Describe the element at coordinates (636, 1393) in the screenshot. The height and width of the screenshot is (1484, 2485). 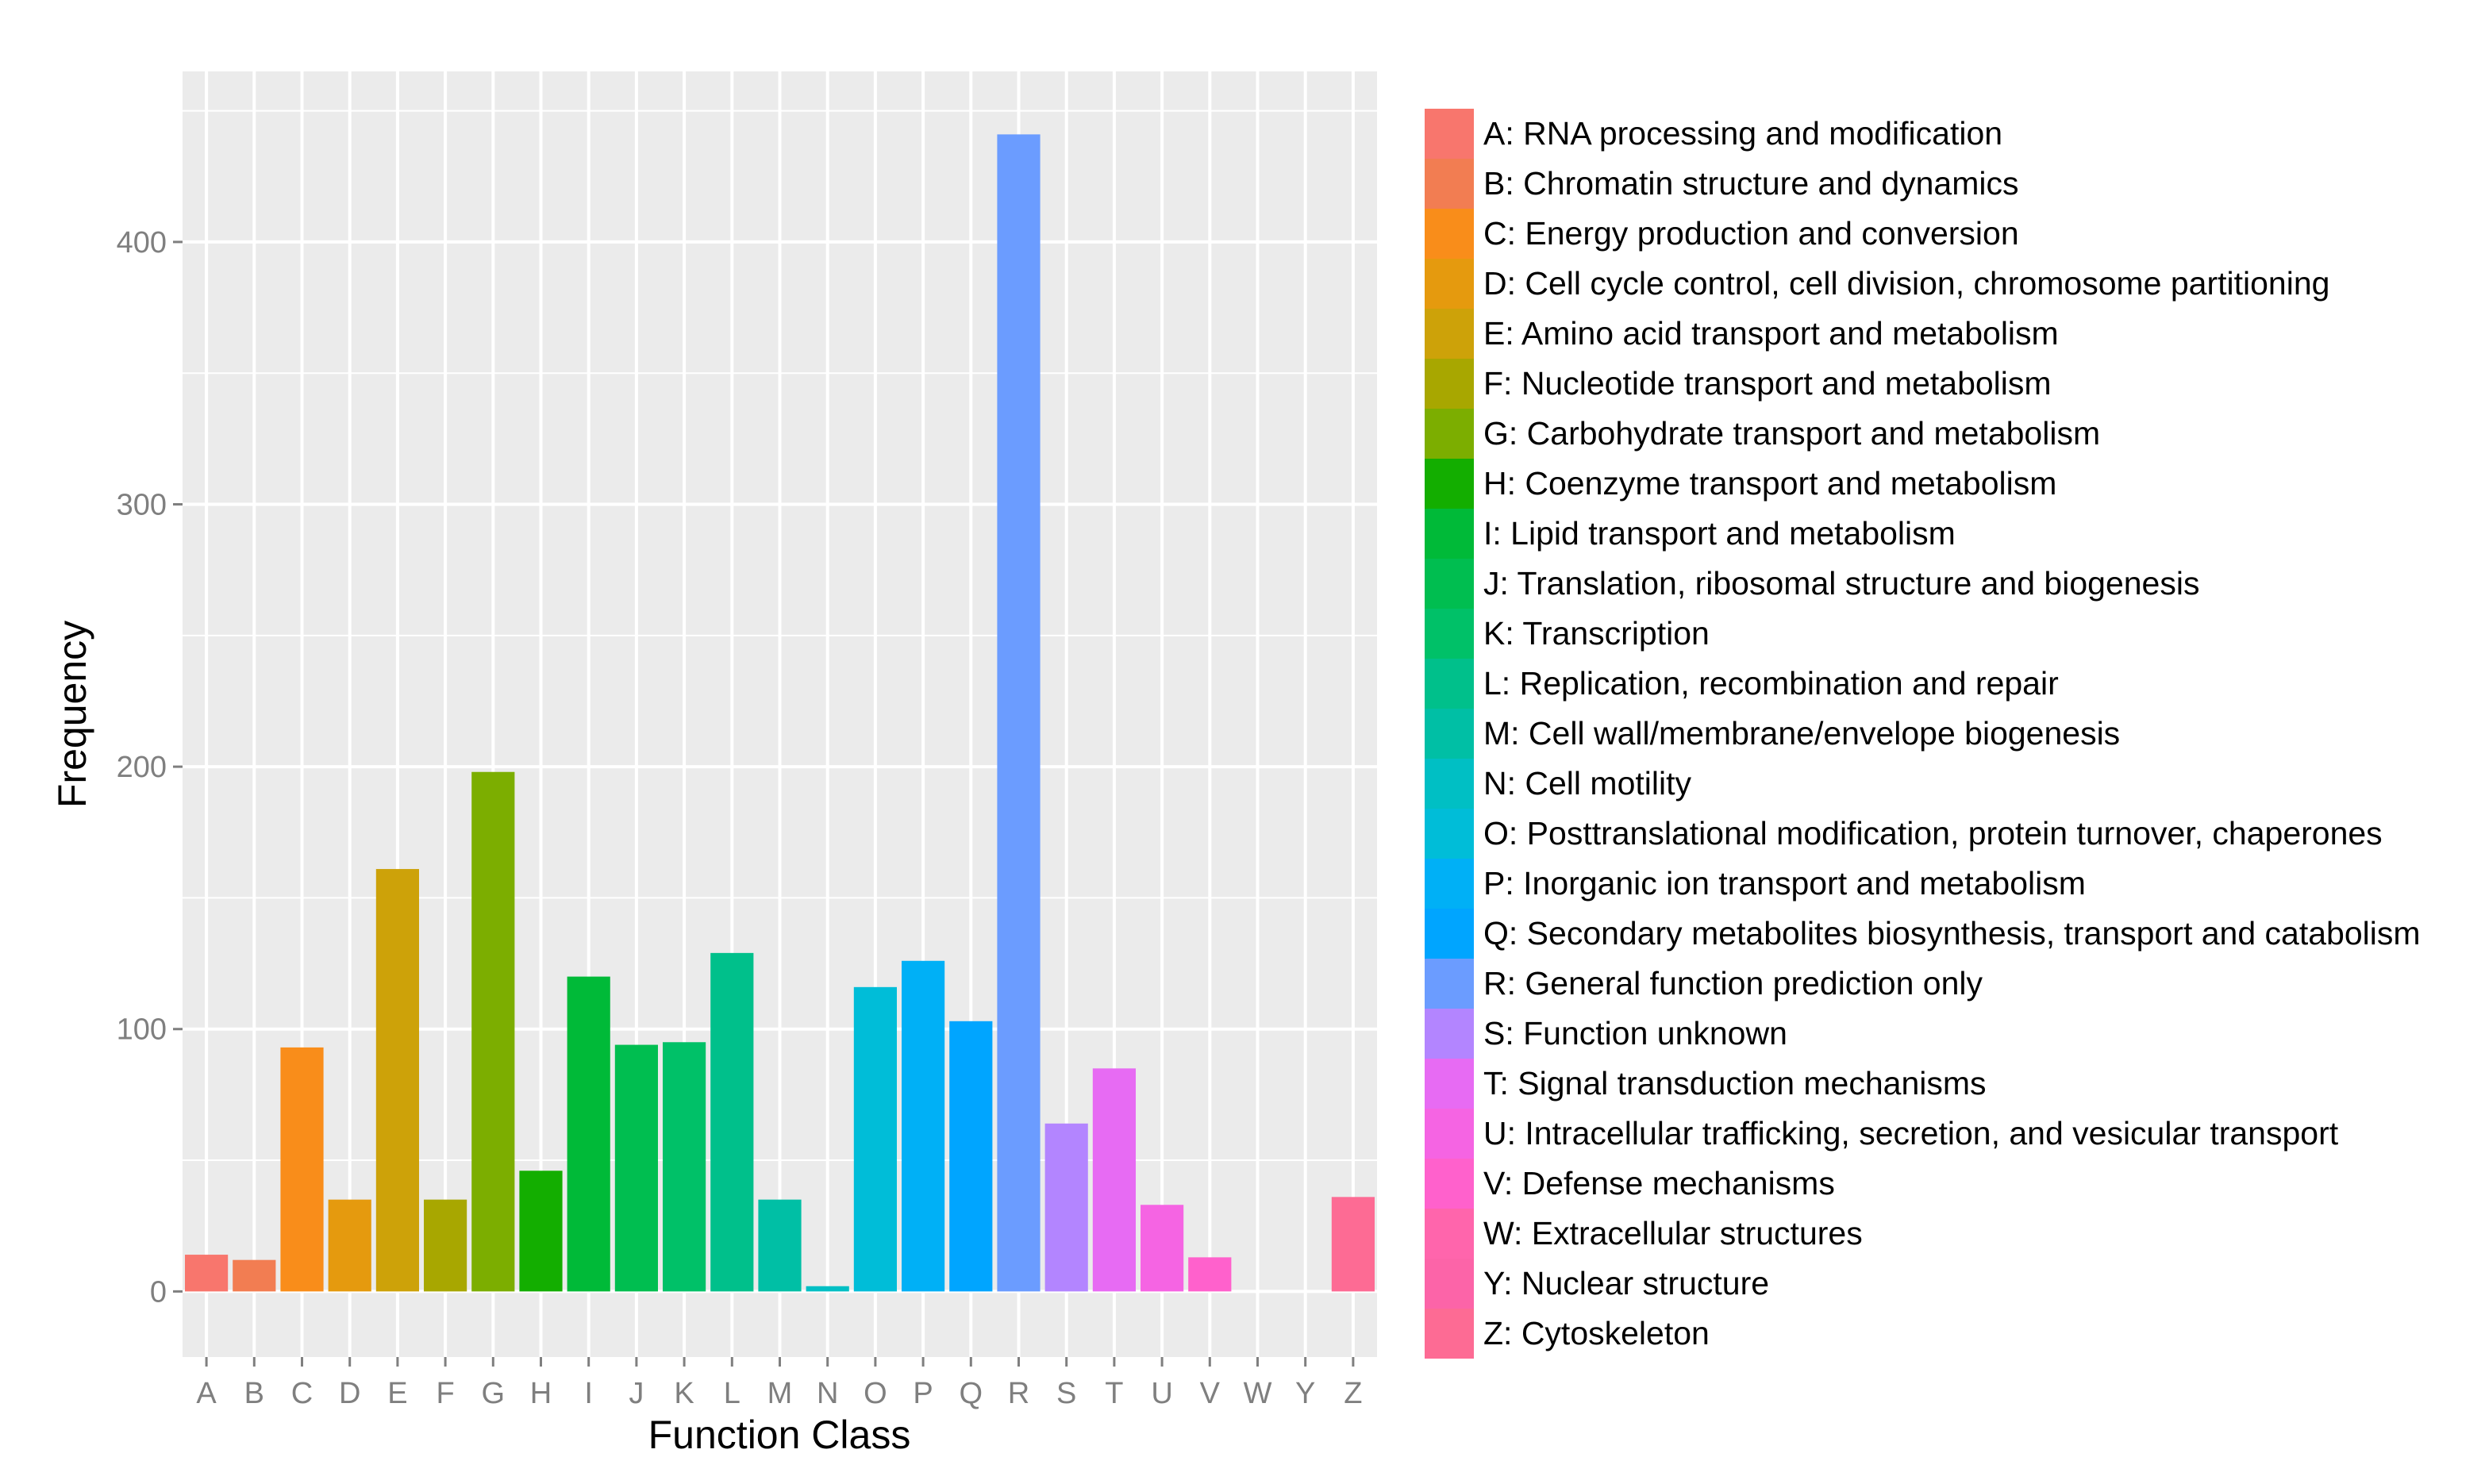
I see `x-tick-label: J` at that location.